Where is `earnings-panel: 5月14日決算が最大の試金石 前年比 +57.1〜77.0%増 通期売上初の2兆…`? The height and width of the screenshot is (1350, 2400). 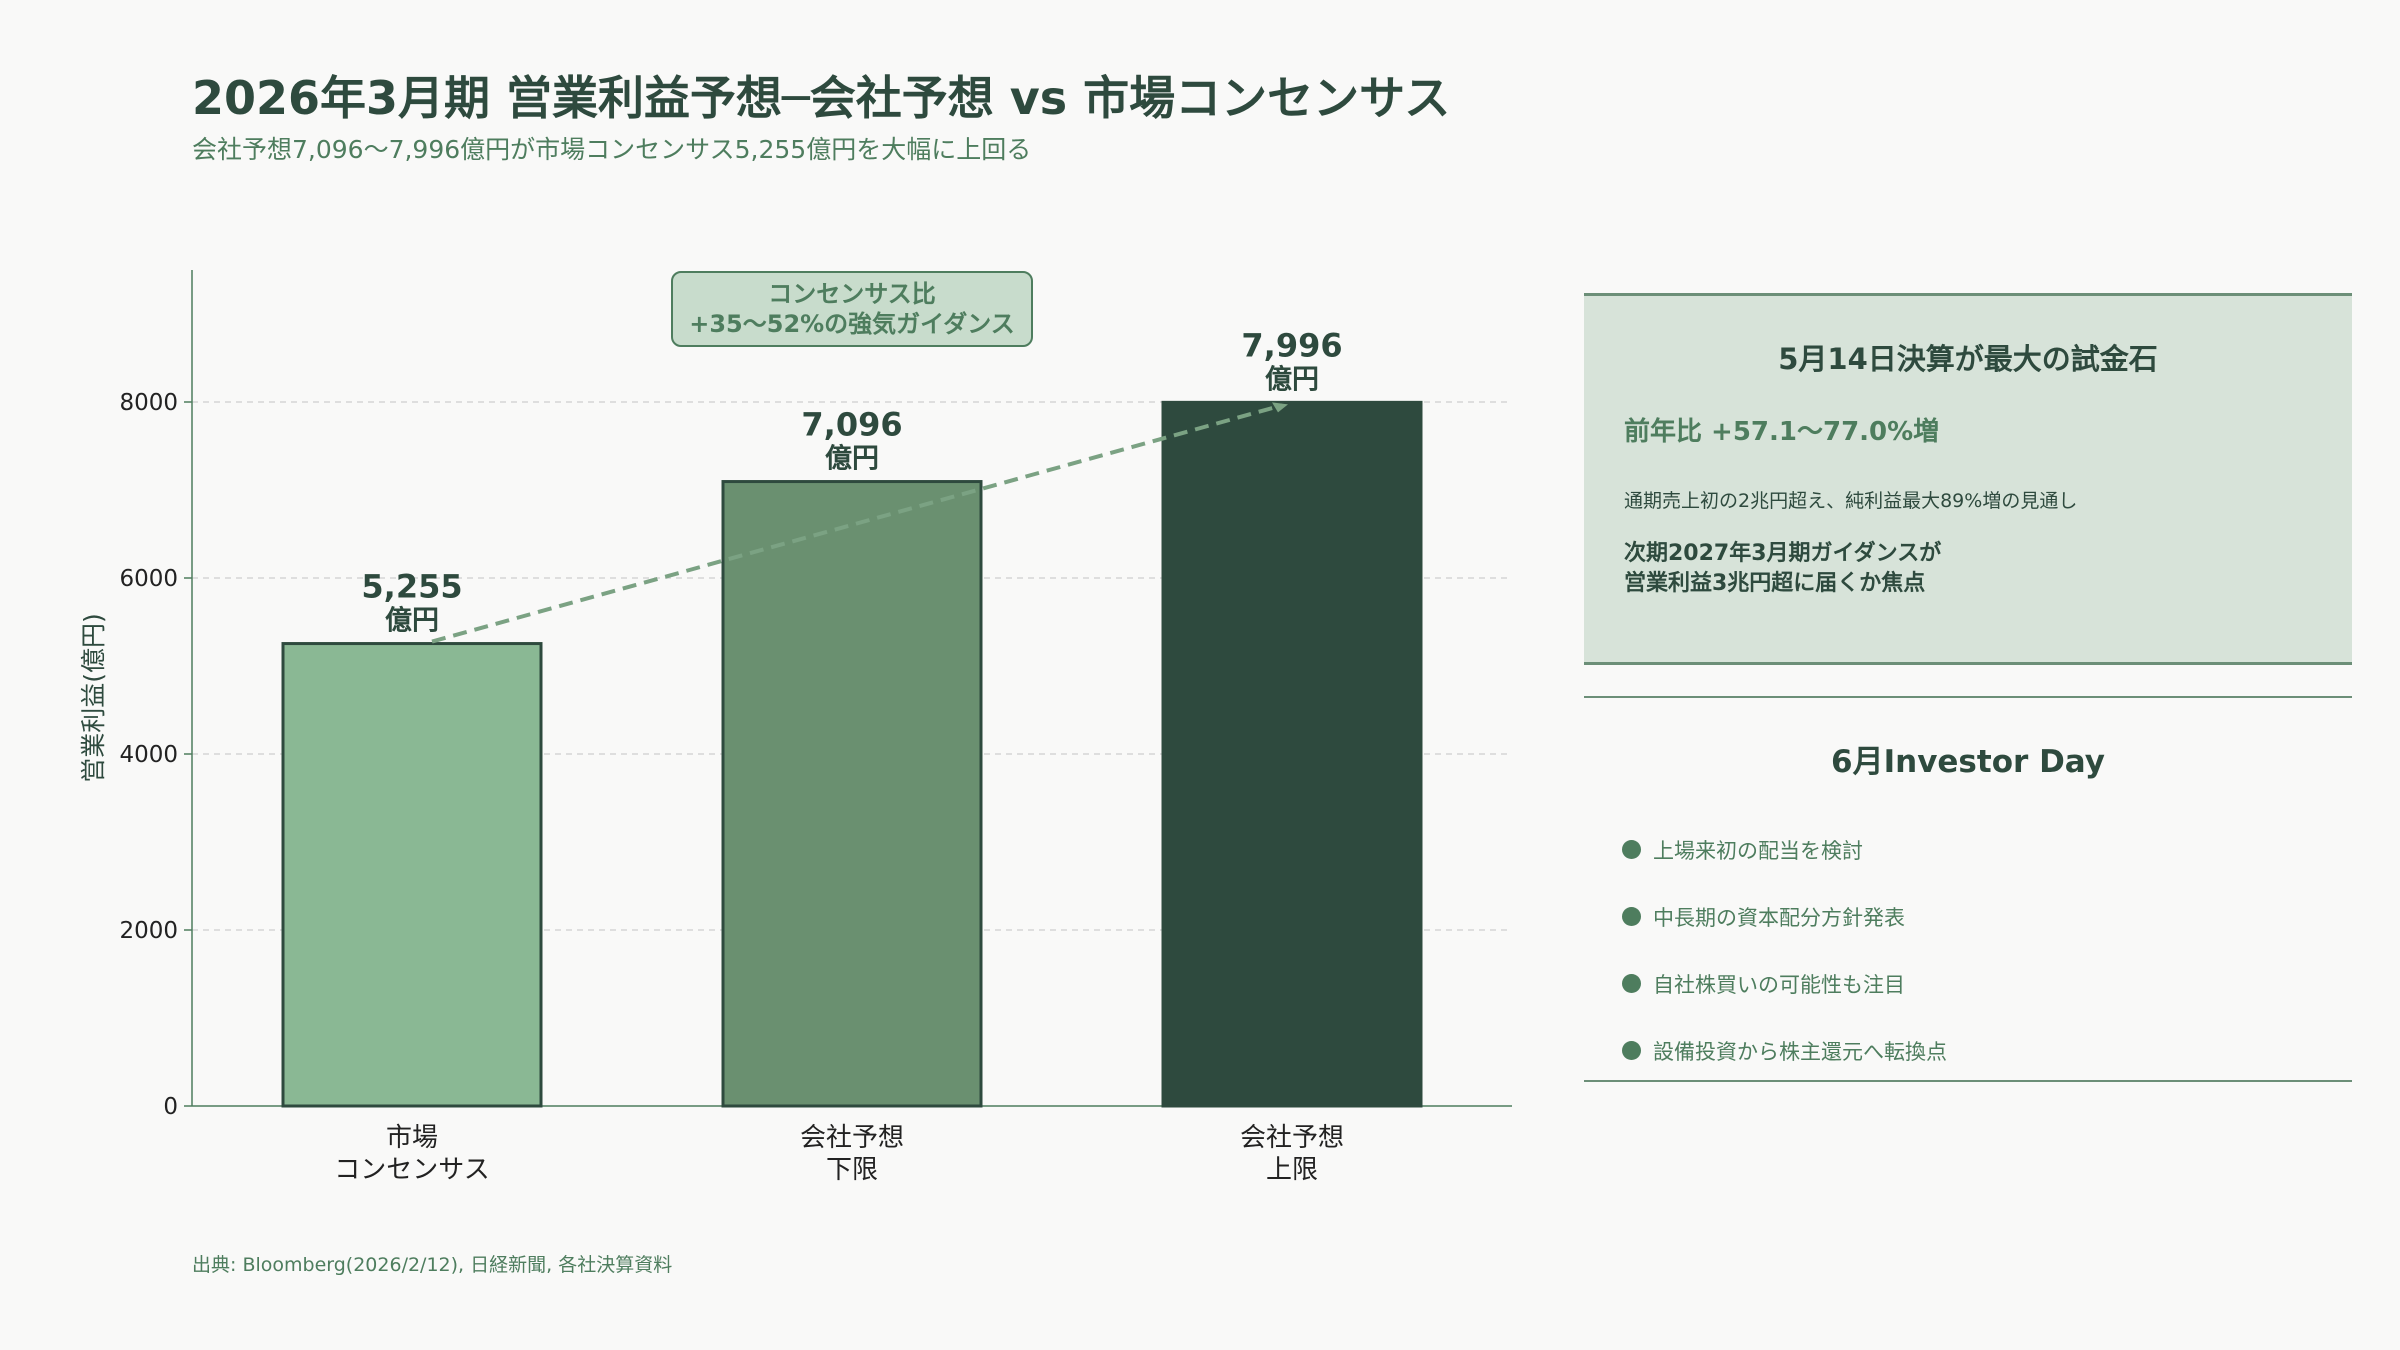 earnings-panel: 5月14日決算が最大の試金石 前年比 +57.1〜77.0%増 通期売上初の2兆… is located at coordinates (1968, 479).